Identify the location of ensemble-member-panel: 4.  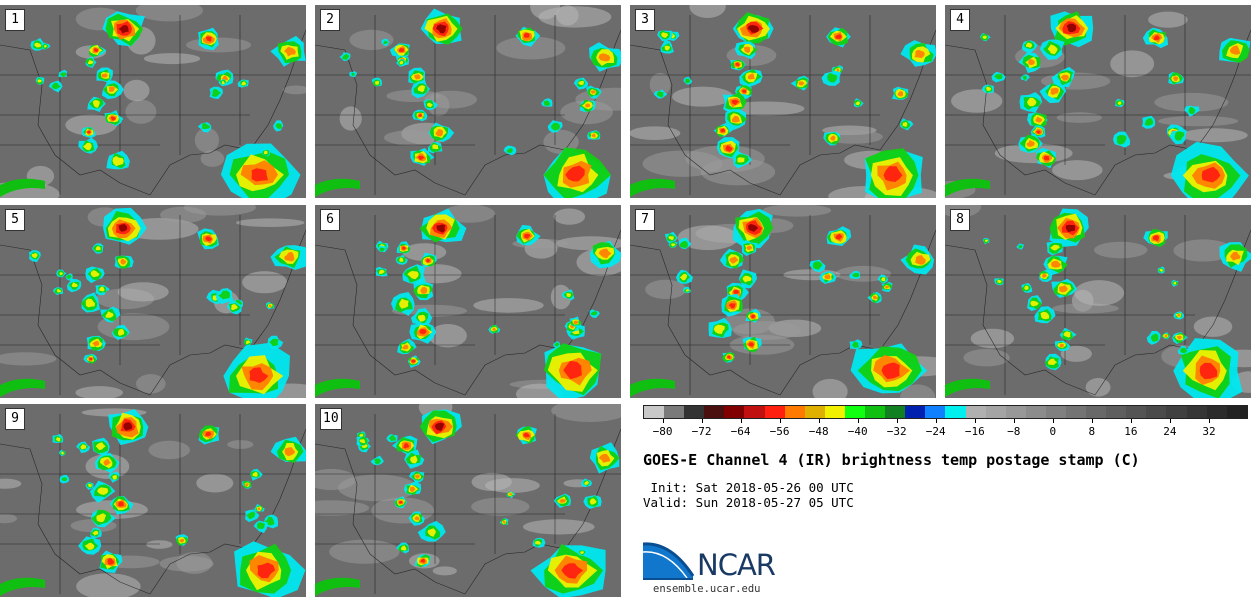
(1098, 101).